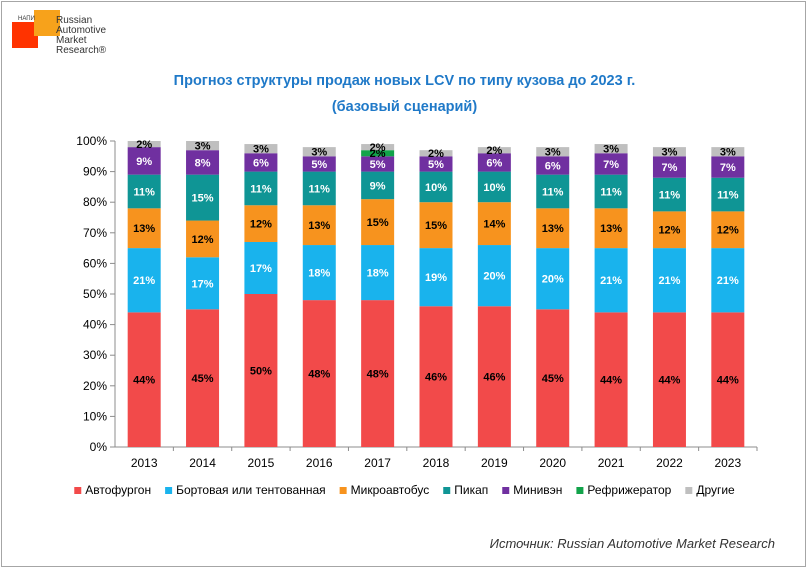 This screenshot has width=809, height=570. I want to click on legend-item: Минивэн, so click(532, 490).